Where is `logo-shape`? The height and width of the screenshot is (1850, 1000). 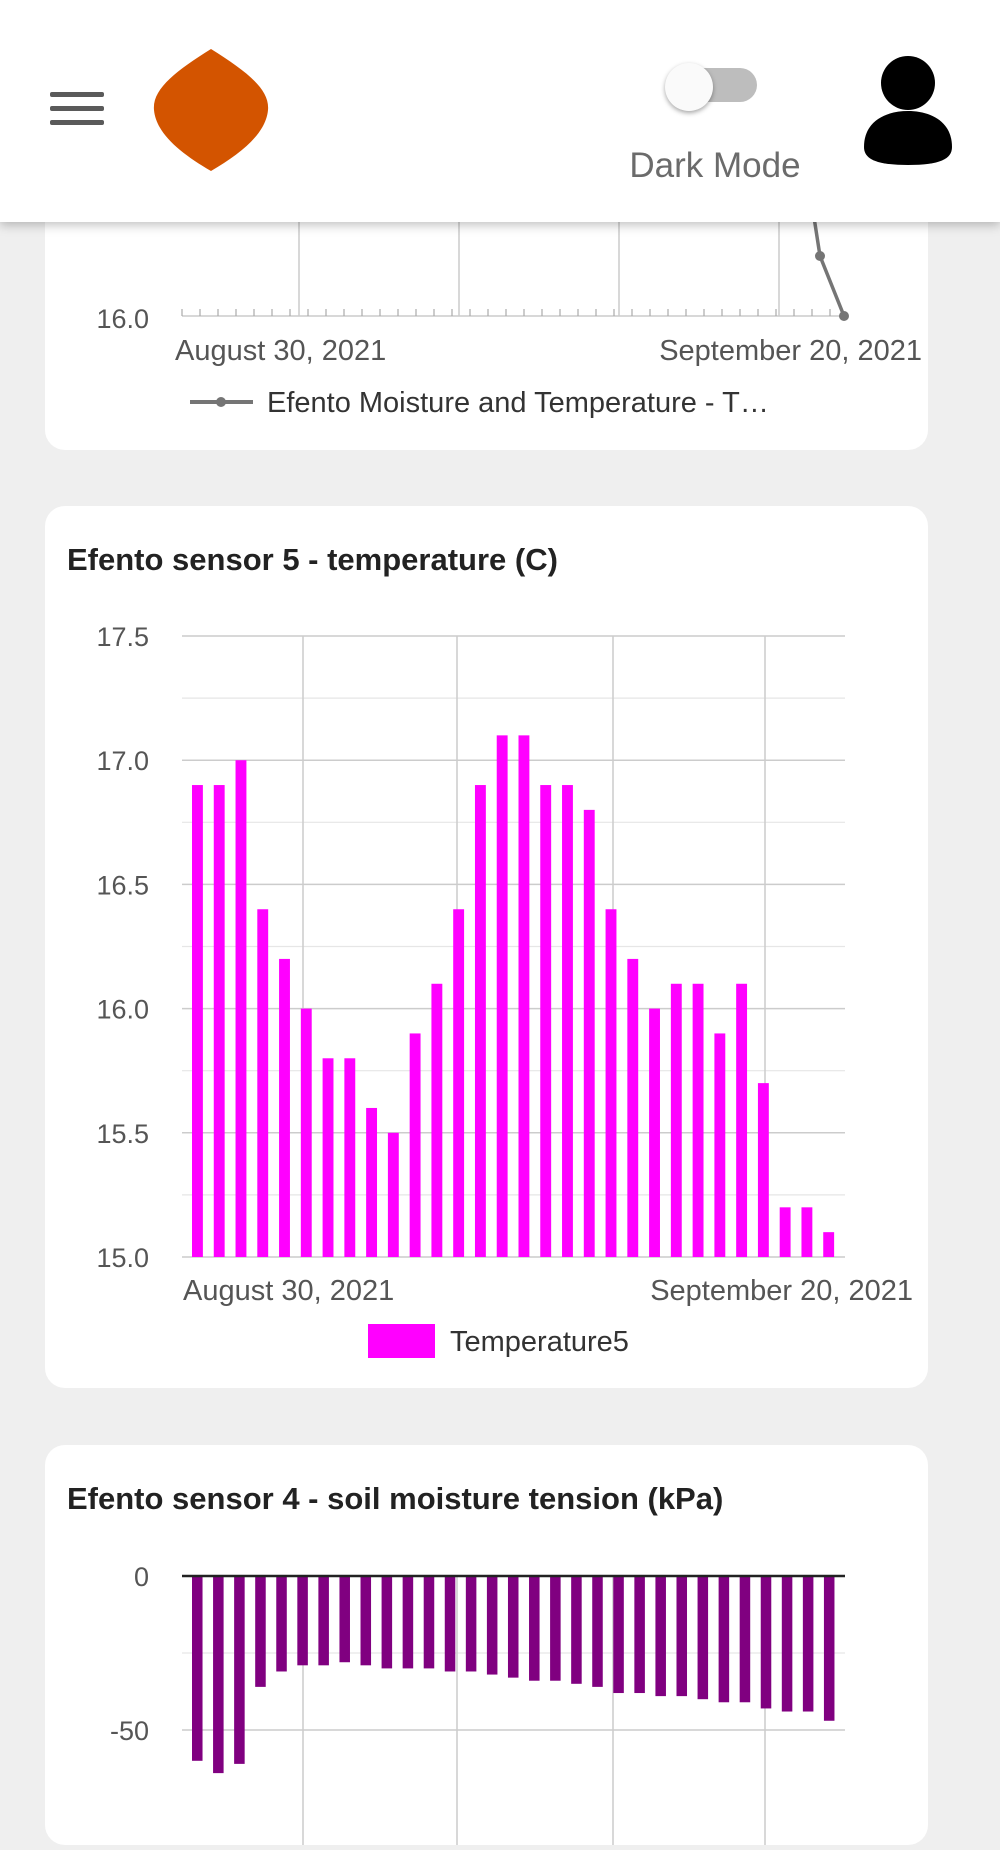
logo-shape is located at coordinates (211, 110).